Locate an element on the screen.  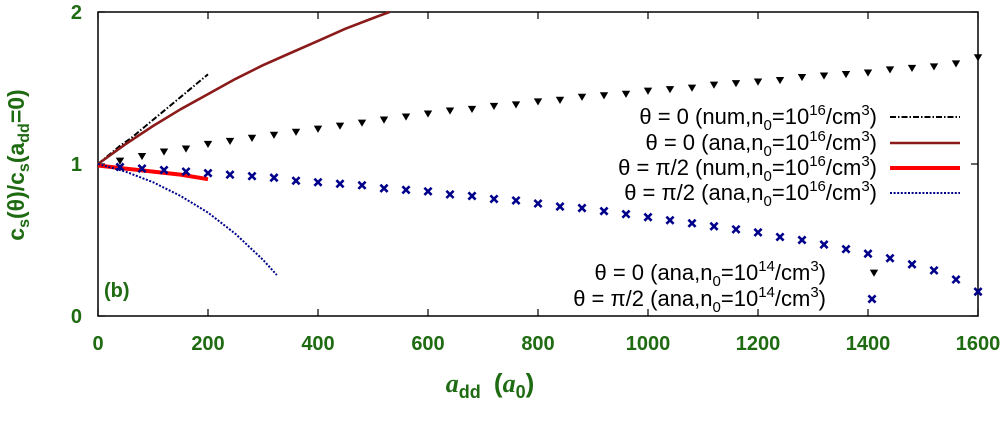
x-axis-label-paren-open: ( is located at coordinates (495, 383).